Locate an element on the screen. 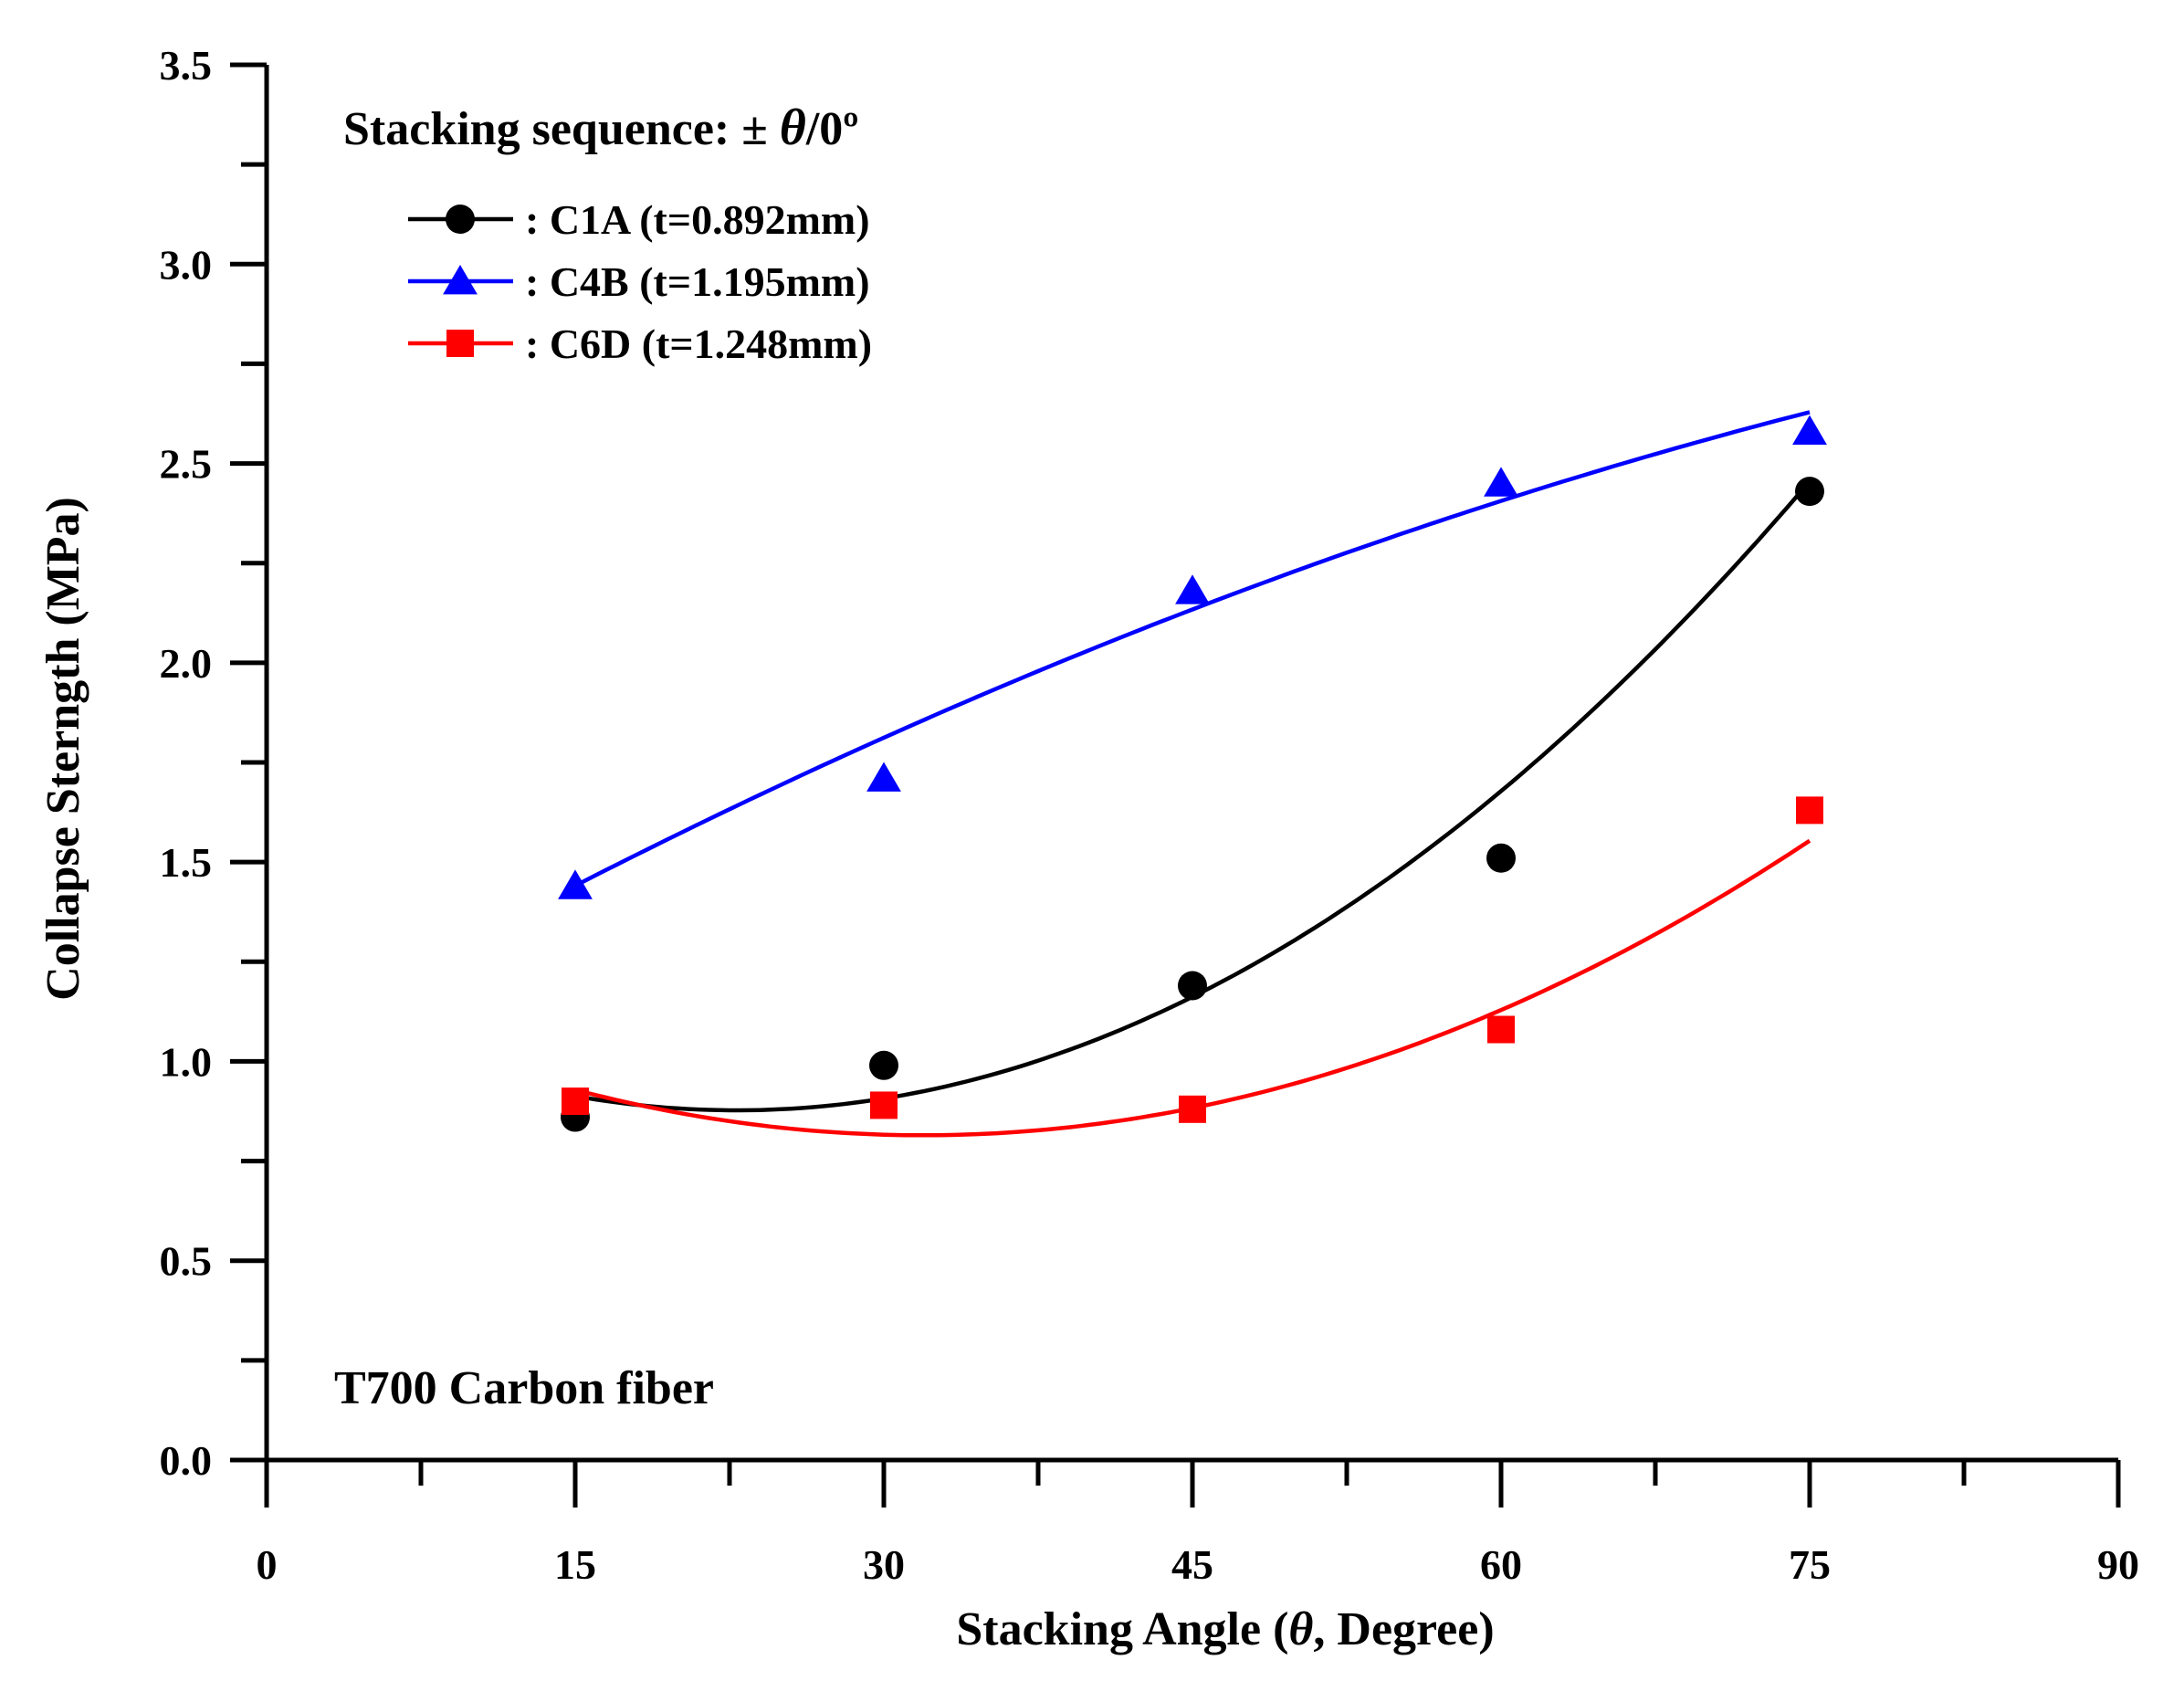 The image size is (2184, 1702). x-axis-title-suffix: , Degree) is located at coordinates (1403, 1629).